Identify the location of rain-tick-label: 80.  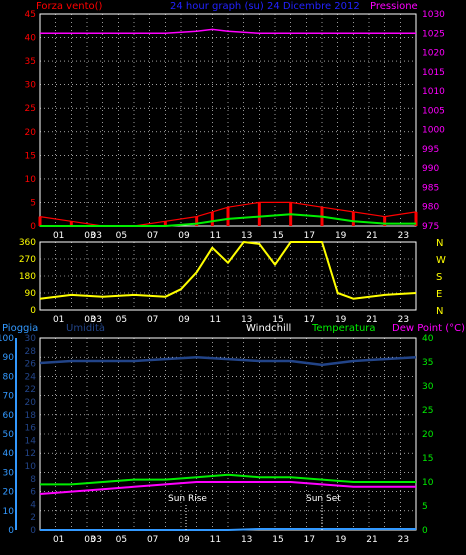
(9, 377).